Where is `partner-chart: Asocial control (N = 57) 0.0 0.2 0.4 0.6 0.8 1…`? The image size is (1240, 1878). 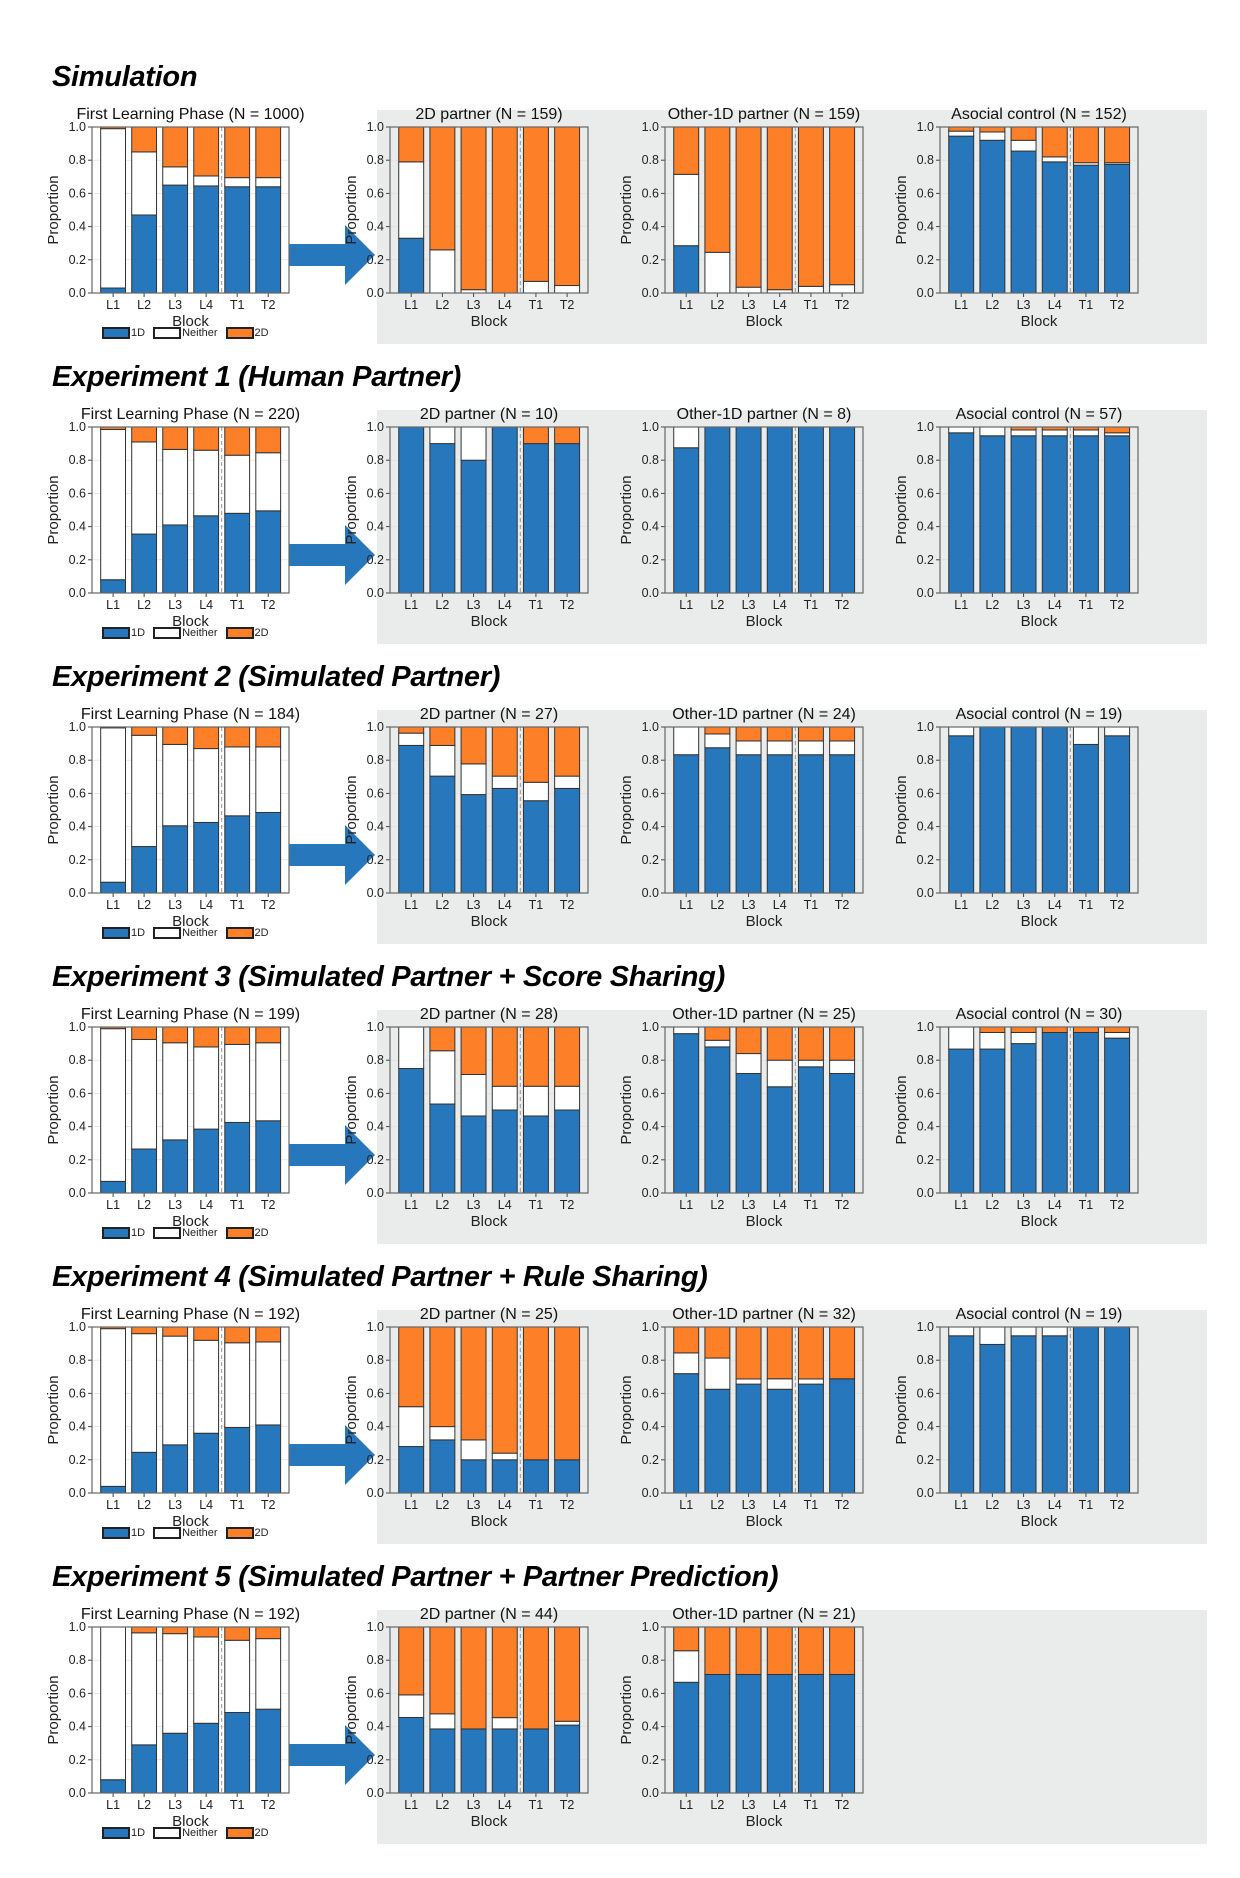
partner-chart: Asocial control (N = 57) 0.0 0.2 0.4 0.6 0.8 1… is located at coordinates (1016, 518).